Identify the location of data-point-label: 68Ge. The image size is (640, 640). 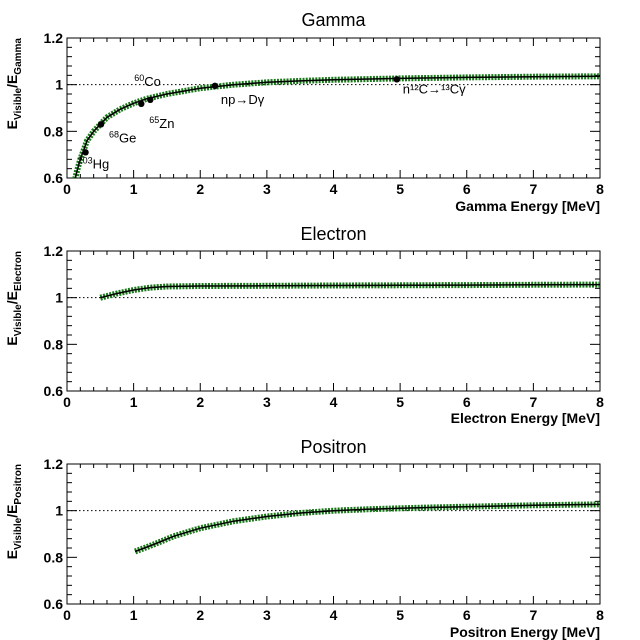
(122, 137).